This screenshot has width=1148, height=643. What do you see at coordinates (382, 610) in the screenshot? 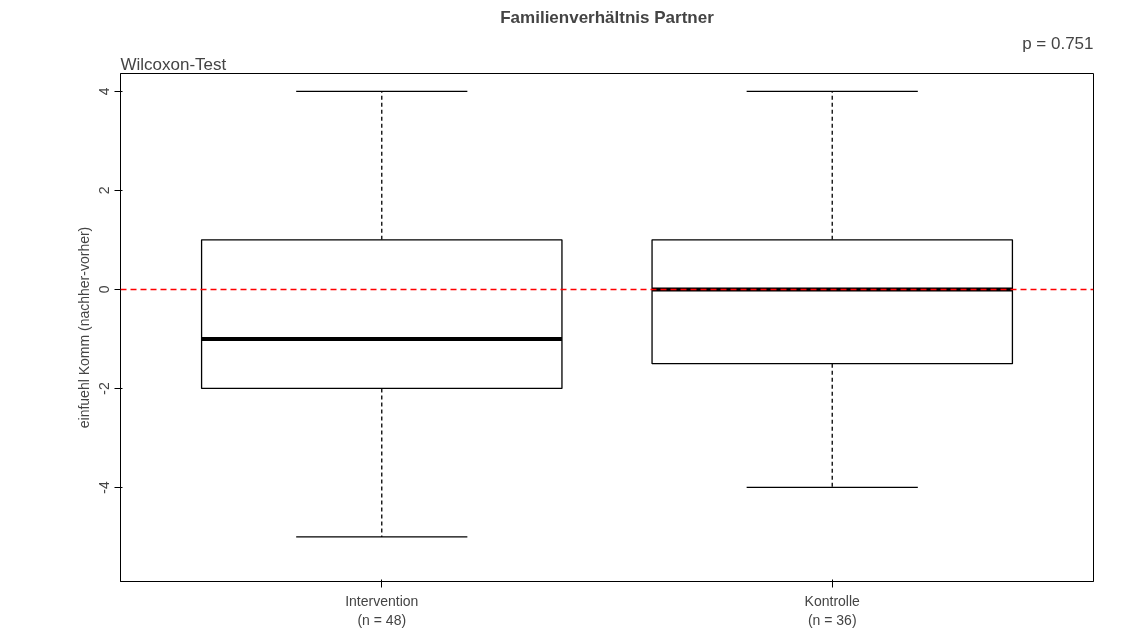
I see `x-tick-label: Intervention (n = 48)` at bounding box center [382, 610].